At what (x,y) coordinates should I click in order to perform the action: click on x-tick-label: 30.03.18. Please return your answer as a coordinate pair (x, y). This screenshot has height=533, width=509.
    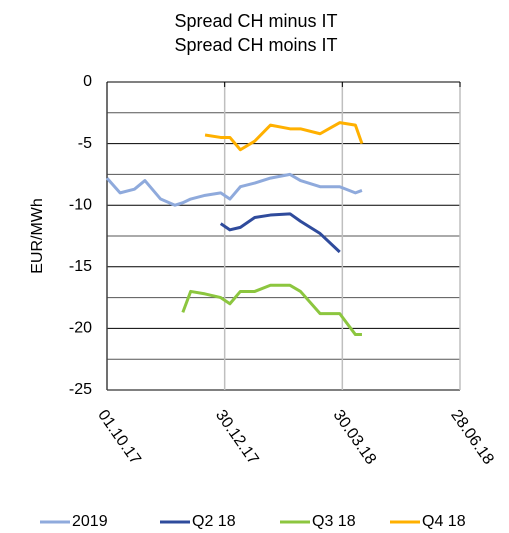
    Looking at the image, I should click on (355, 437).